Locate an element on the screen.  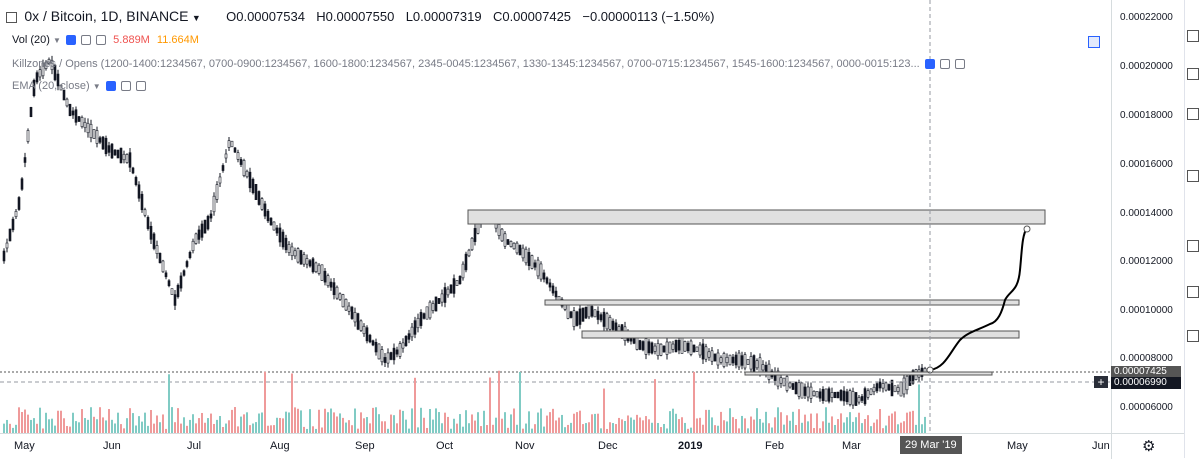
resistance-zone-top is located at coordinates (756, 217).